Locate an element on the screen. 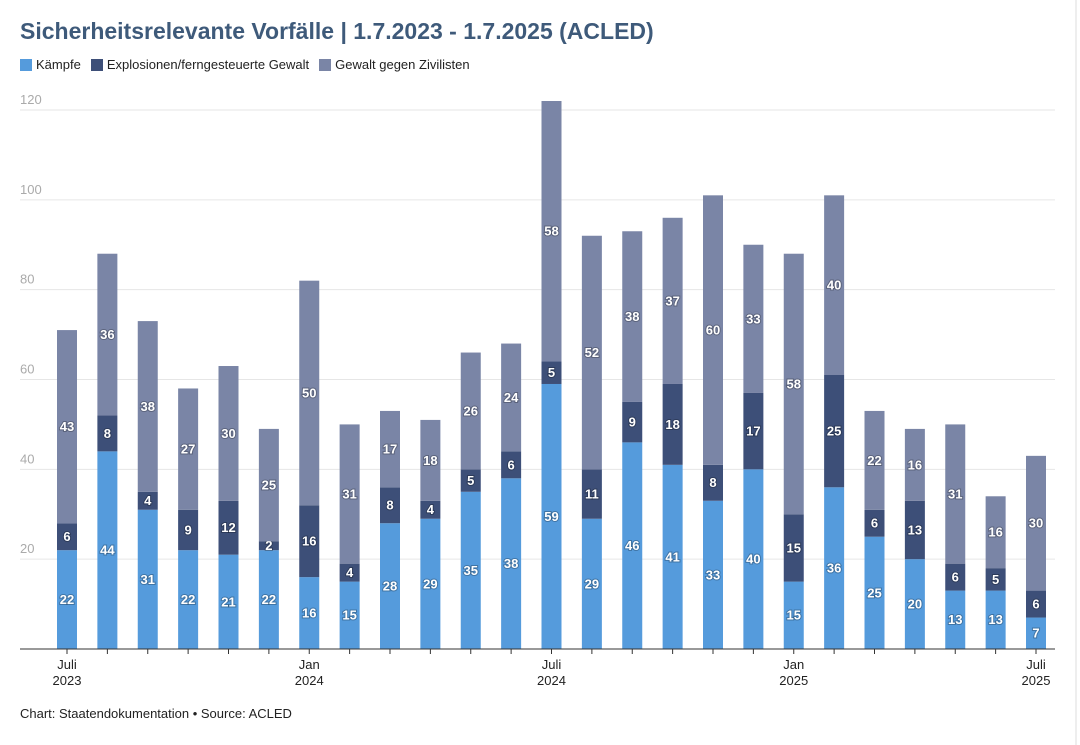  data-label: 52 is located at coordinates (592, 352).